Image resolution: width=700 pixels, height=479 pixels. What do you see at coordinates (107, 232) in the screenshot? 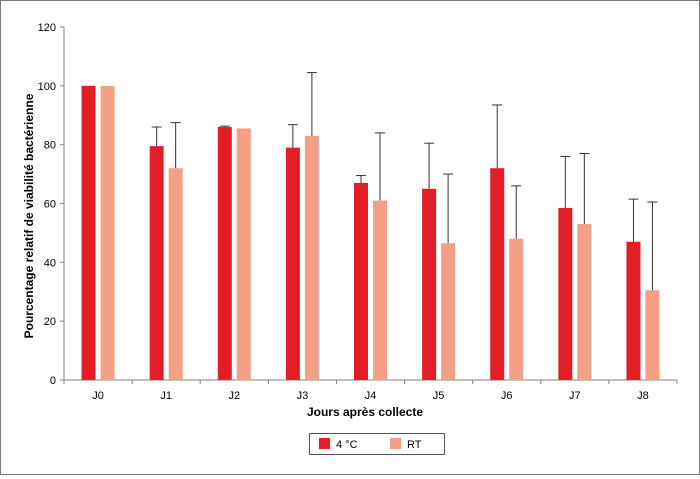
I see `bar-rt-j0` at bounding box center [107, 232].